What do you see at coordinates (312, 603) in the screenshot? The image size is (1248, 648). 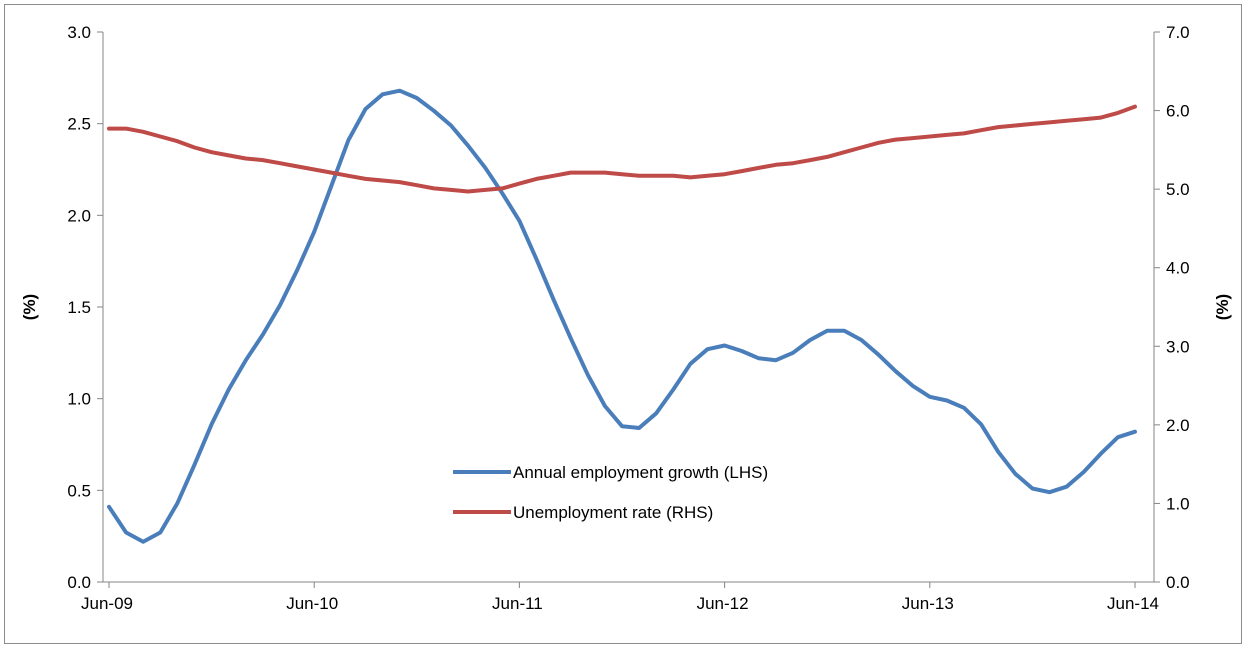 I see `x-tick-label: Jun-10` at bounding box center [312, 603].